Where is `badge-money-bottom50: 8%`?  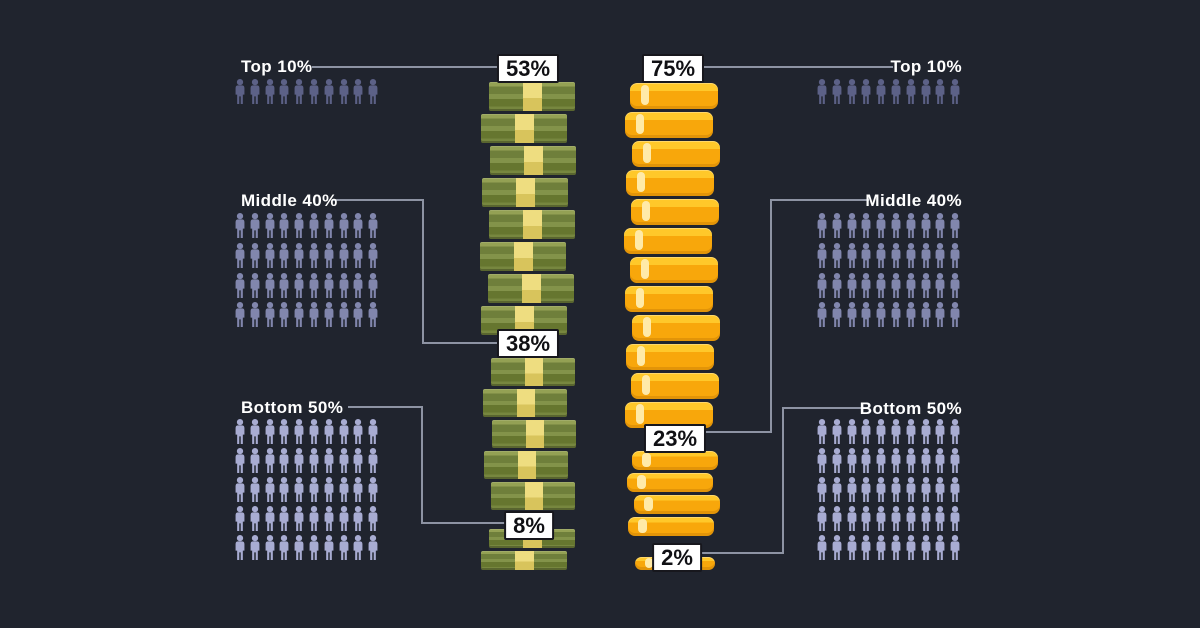
badge-money-bottom50: 8% is located at coordinates (529, 525).